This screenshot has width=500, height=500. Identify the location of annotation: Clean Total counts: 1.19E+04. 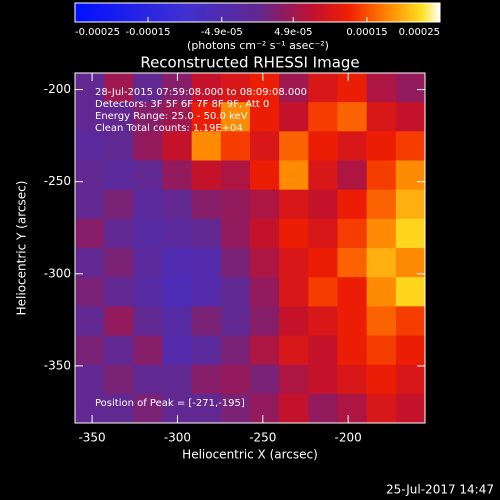
(169, 128).